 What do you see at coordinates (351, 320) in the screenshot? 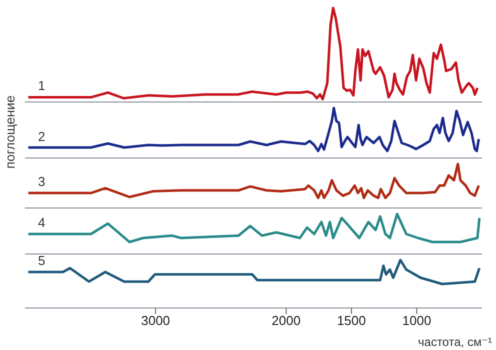
I see `x-tick-label: 1500` at bounding box center [351, 320].